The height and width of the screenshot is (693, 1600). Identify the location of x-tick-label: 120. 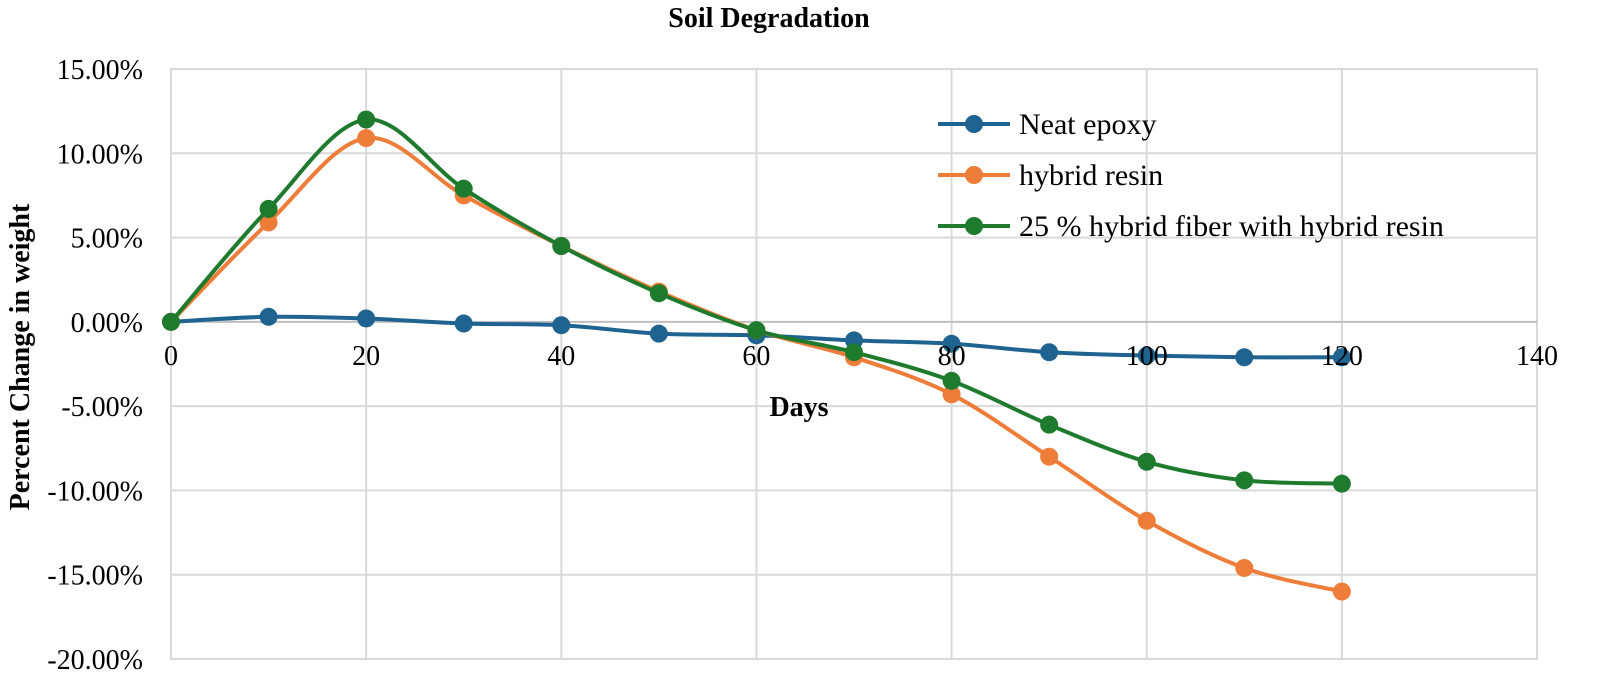
(1342, 356).